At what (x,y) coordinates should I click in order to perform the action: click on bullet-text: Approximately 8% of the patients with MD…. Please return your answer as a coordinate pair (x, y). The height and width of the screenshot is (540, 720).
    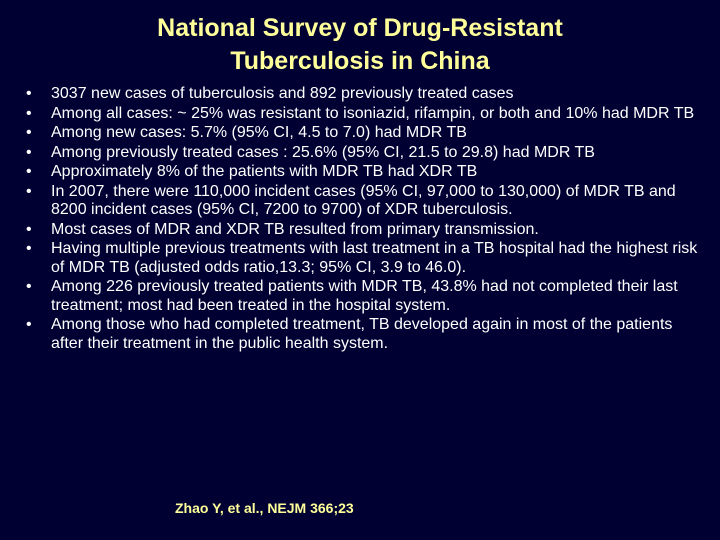
    Looking at the image, I should click on (264, 171).